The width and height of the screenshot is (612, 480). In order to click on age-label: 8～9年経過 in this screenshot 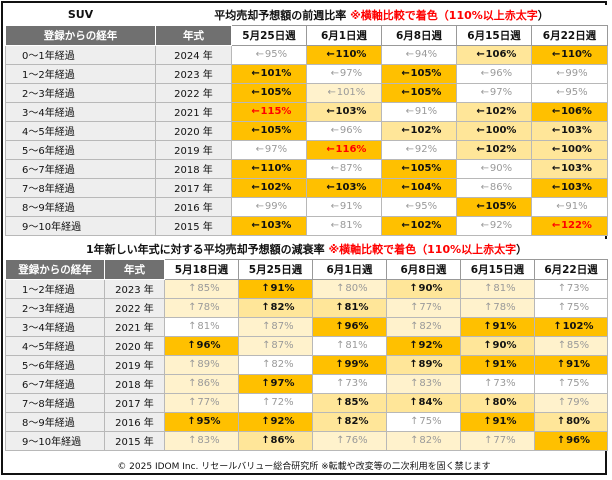, I will do `click(80, 206)`.